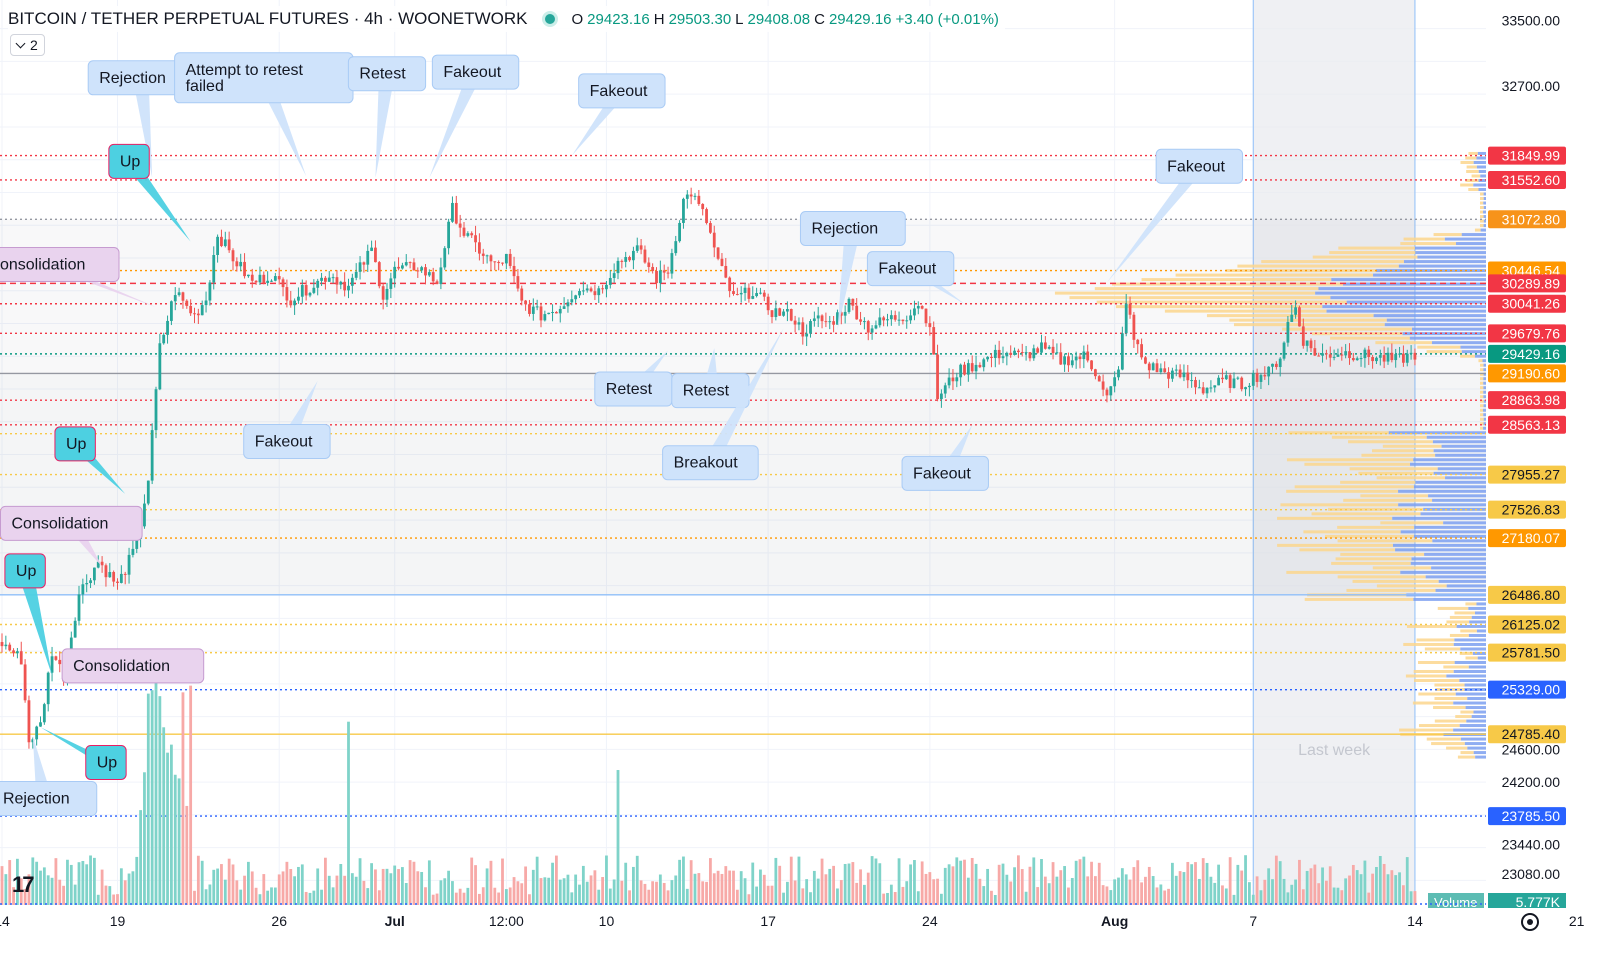 The image size is (1600, 955). I want to click on close-key: C, so click(819, 19).